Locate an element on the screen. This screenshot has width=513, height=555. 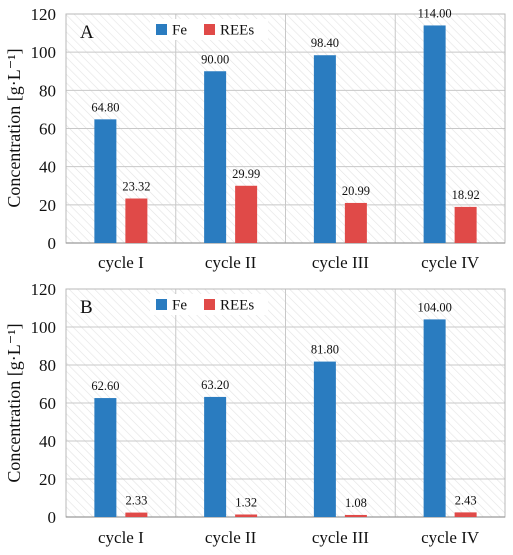
data-label-rees: 29.99 is located at coordinates (246, 174).